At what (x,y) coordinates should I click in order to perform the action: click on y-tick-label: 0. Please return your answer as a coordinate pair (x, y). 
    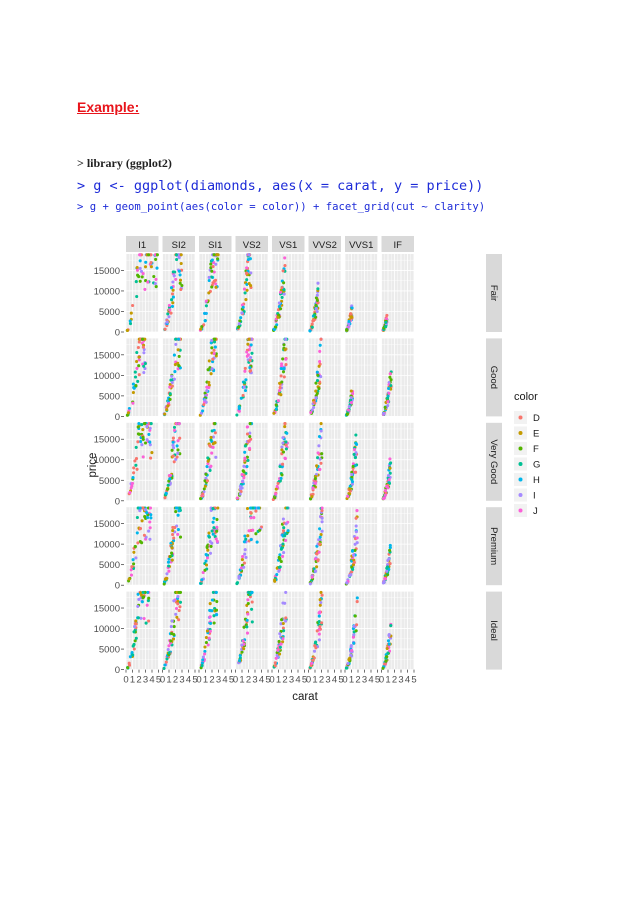
    Looking at the image, I should click on (117, 586).